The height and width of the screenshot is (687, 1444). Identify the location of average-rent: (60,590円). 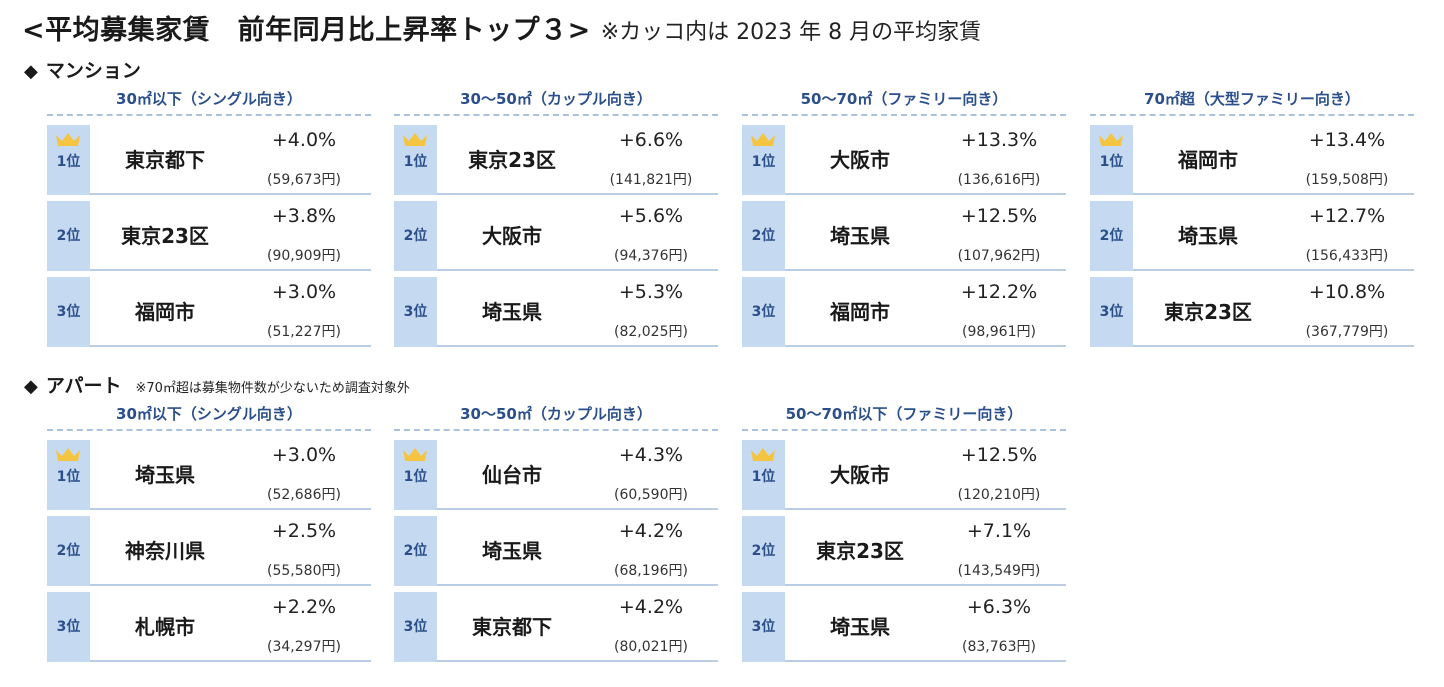
(651, 495).